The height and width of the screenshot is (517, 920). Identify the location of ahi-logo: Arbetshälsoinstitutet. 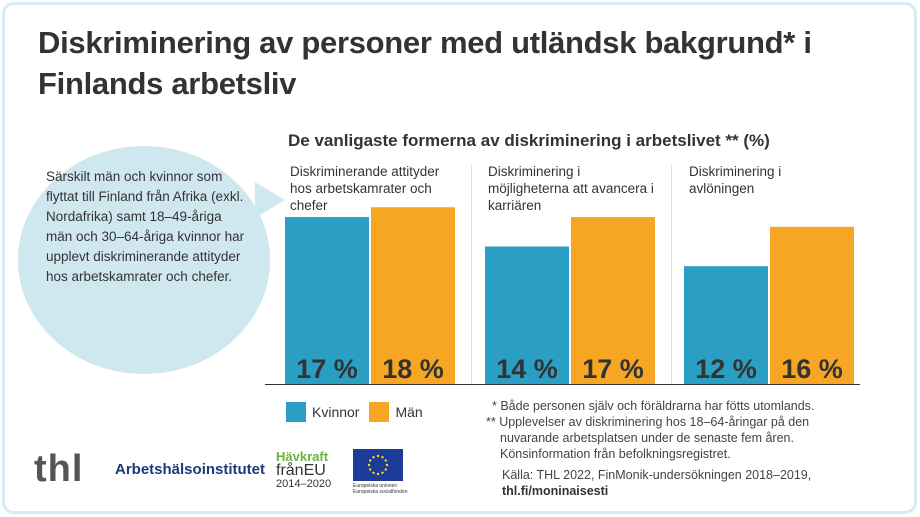
(190, 469).